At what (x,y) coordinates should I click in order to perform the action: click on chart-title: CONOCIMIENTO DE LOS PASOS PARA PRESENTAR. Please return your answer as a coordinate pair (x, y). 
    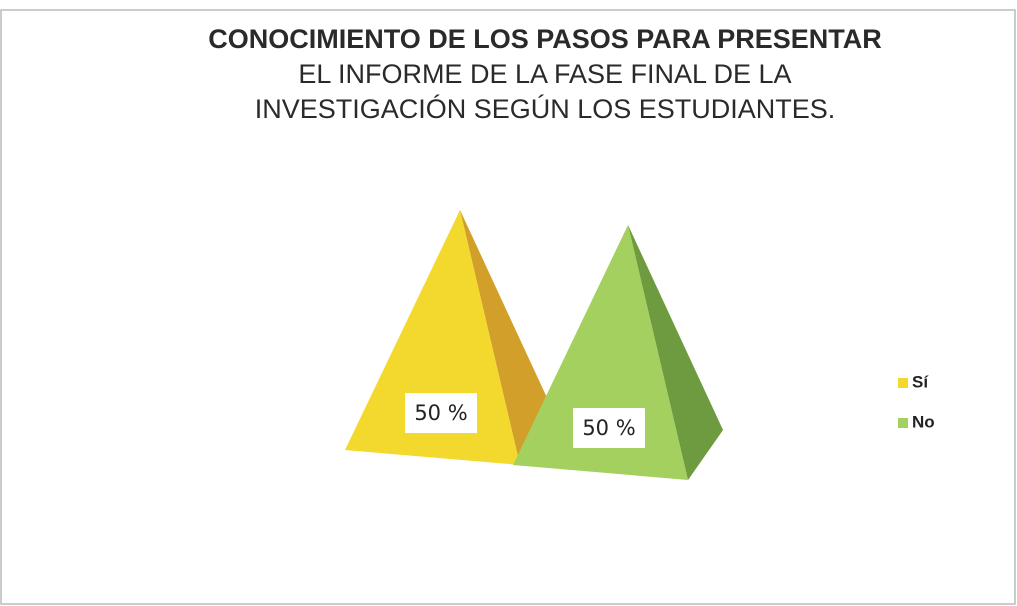
    Looking at the image, I should click on (545, 39).